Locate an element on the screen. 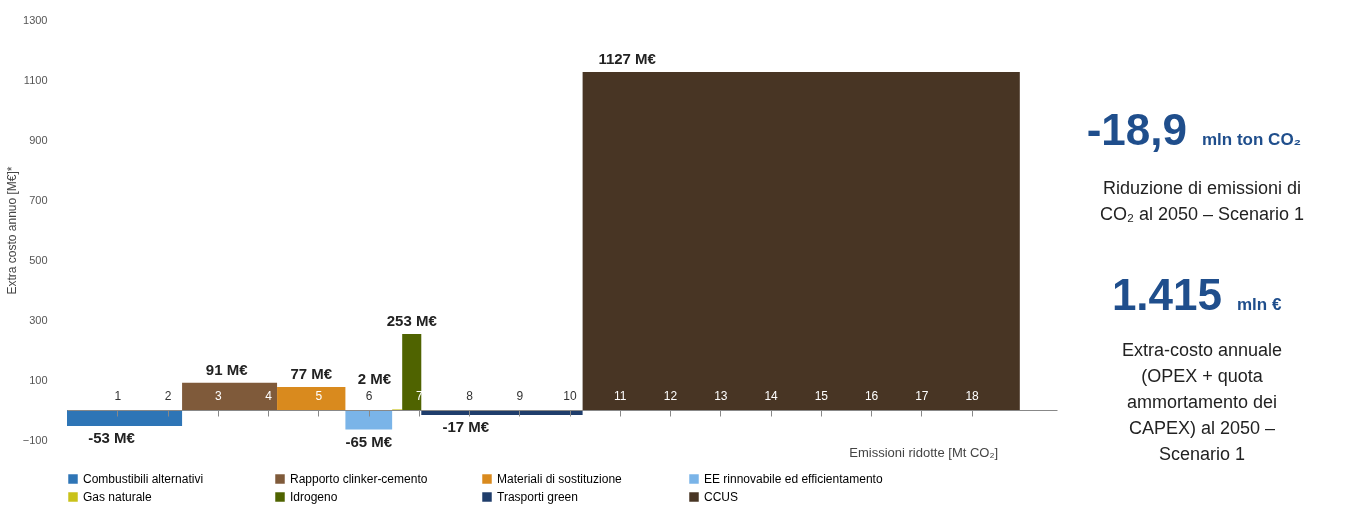  text: mln € is located at coordinates (1259, 304).